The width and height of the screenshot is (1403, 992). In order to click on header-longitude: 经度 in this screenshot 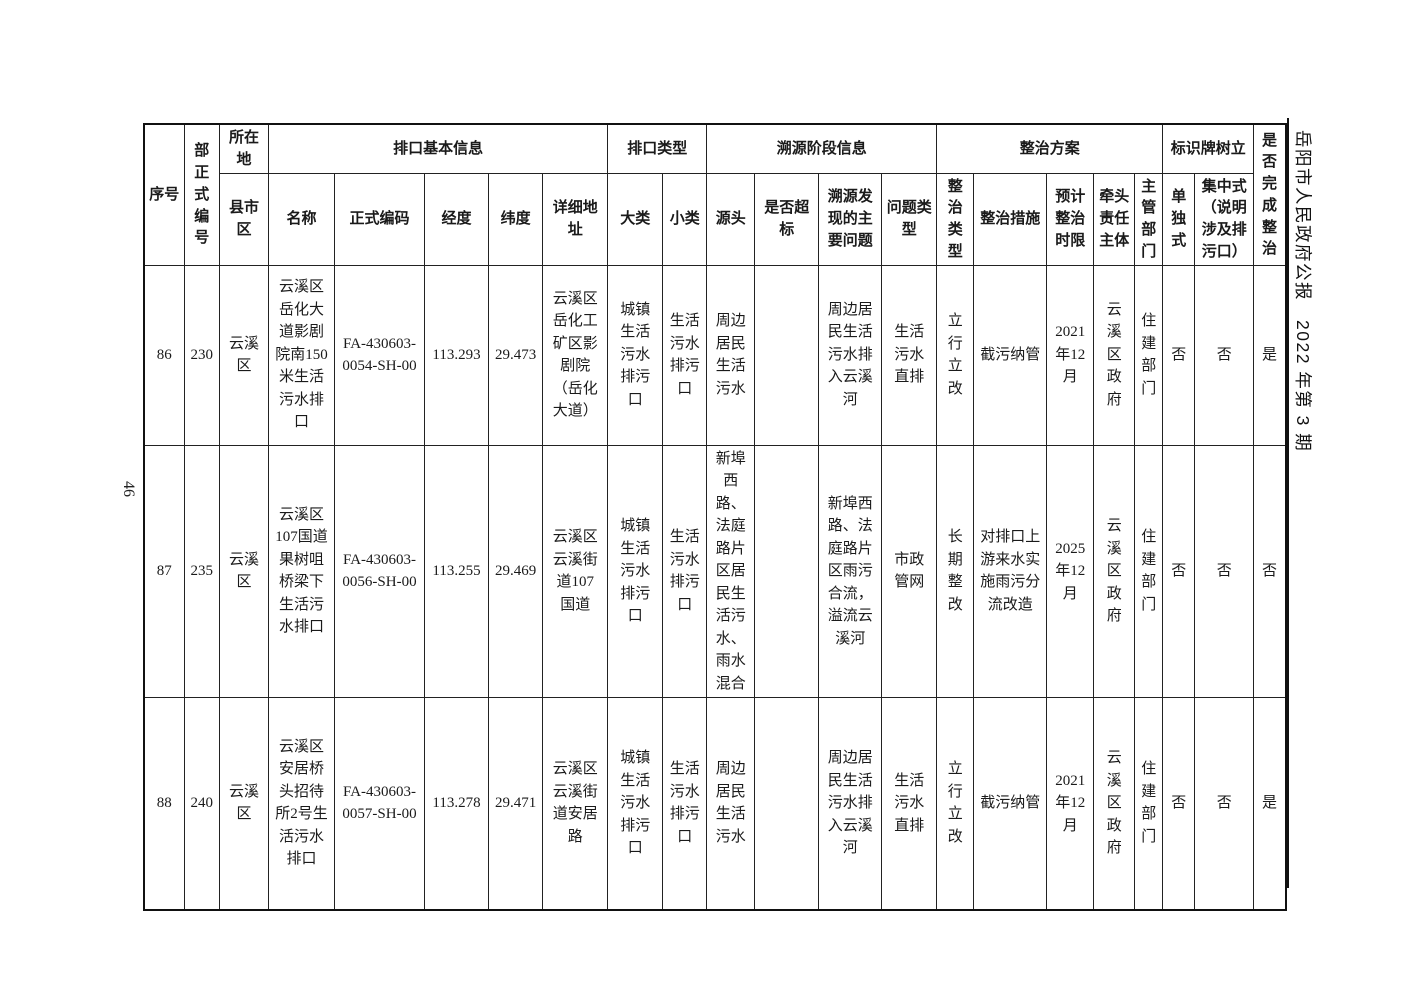, I will do `click(456, 219)`.